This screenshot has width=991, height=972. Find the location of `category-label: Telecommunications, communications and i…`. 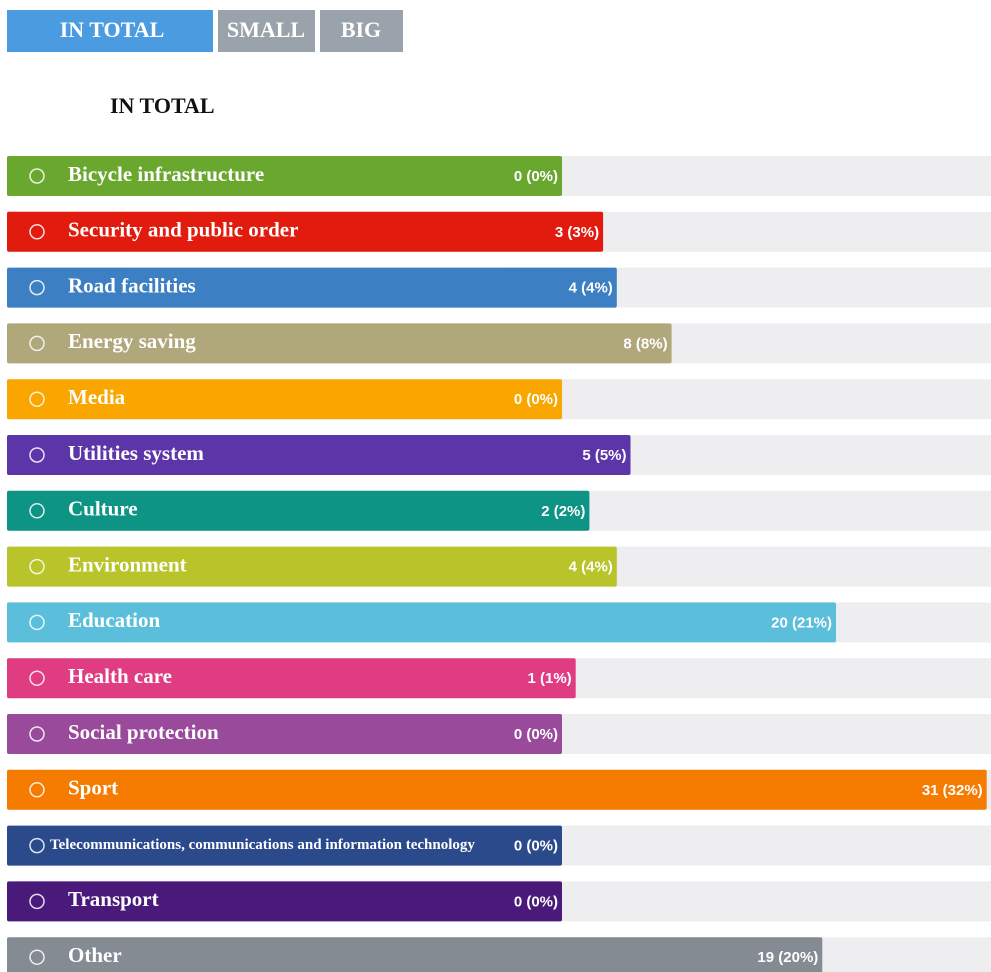

category-label: Telecommunications, communications and i… is located at coordinates (262, 845).